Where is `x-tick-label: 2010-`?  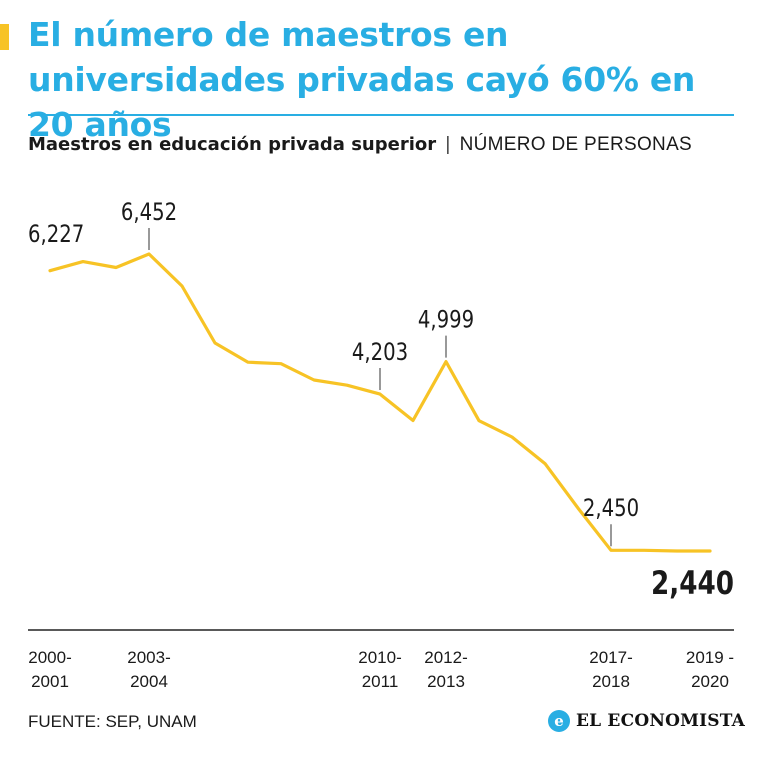
x-tick-label: 2010- is located at coordinates (379, 657).